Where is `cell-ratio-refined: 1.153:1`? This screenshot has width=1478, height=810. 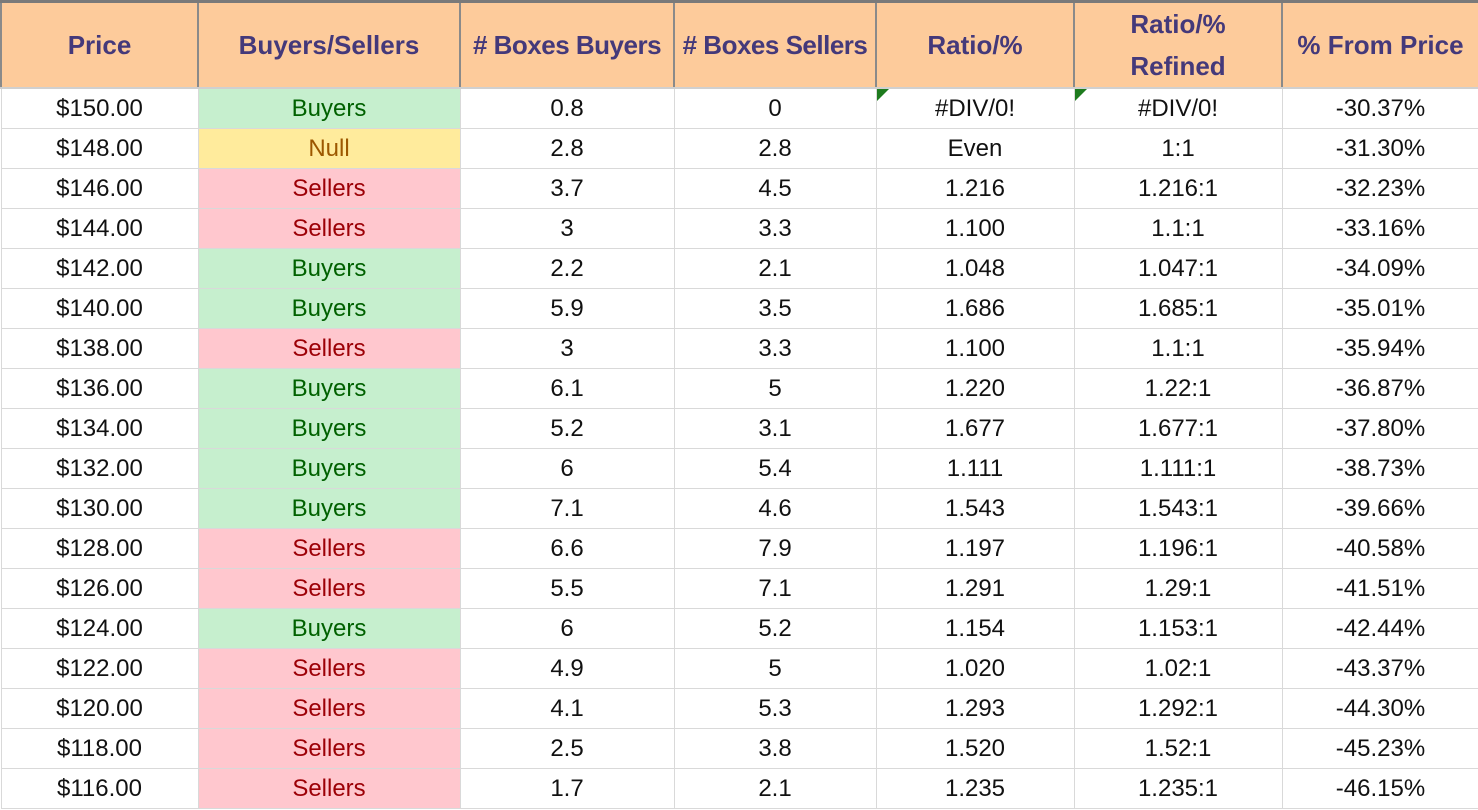
cell-ratio-refined: 1.153:1 is located at coordinates (1178, 628).